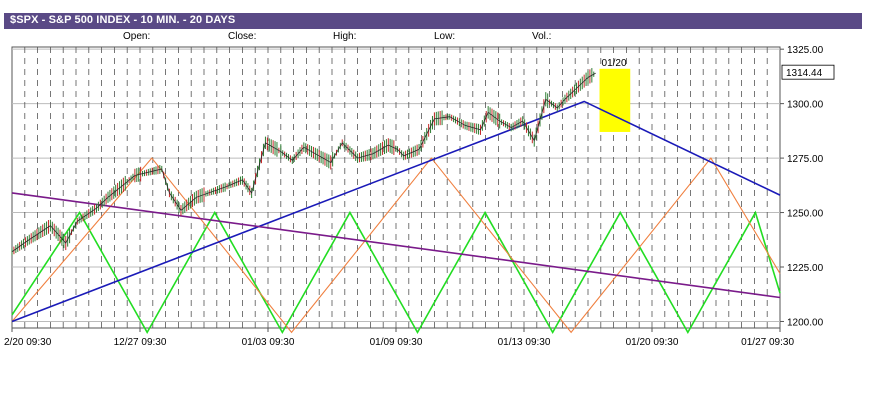  What do you see at coordinates (123, 20) in the screenshot?
I see `chart-title: $SPX - S&P 500 INDEX - 10 MIN. - 20 DAYS` at bounding box center [123, 20].